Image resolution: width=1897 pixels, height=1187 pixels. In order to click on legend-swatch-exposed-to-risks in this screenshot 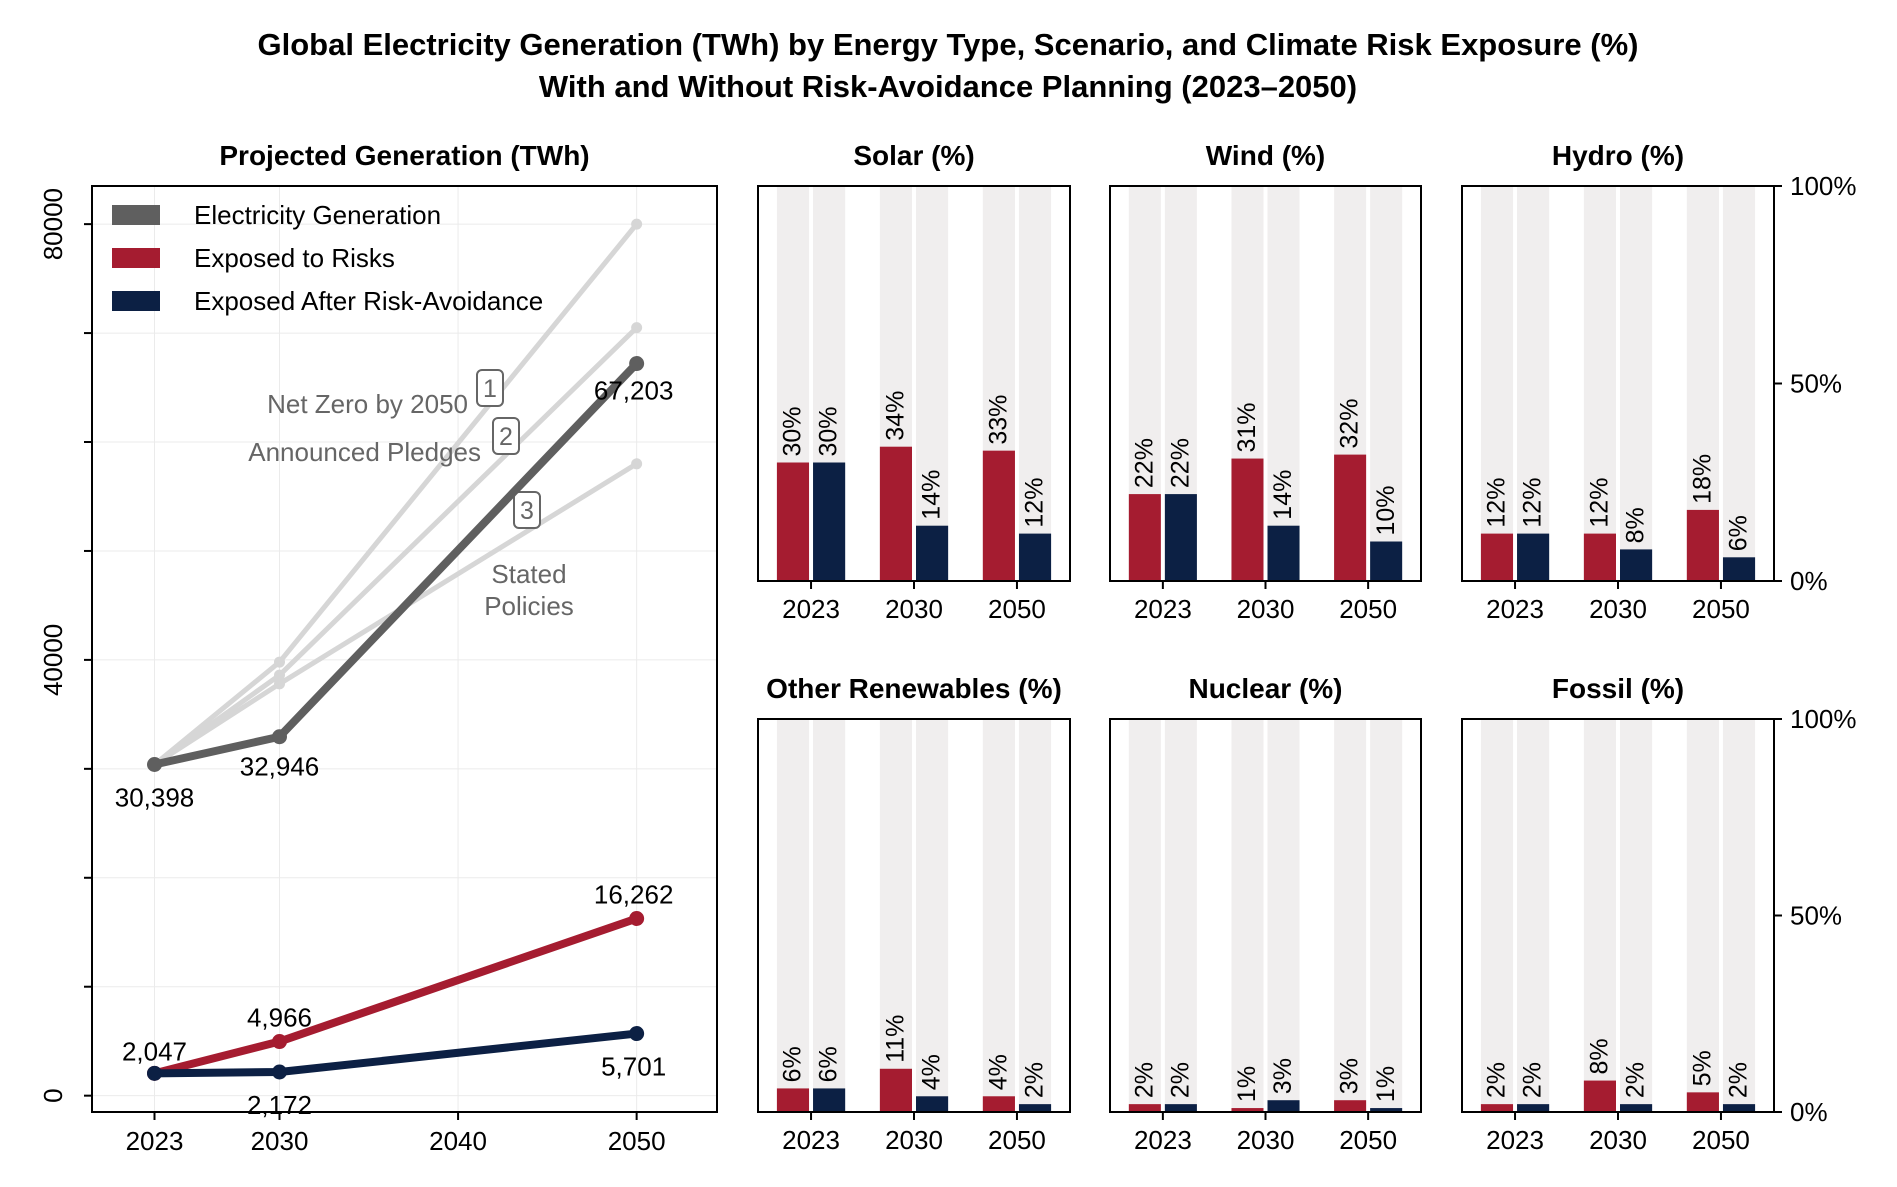, I will do `click(136, 258)`.